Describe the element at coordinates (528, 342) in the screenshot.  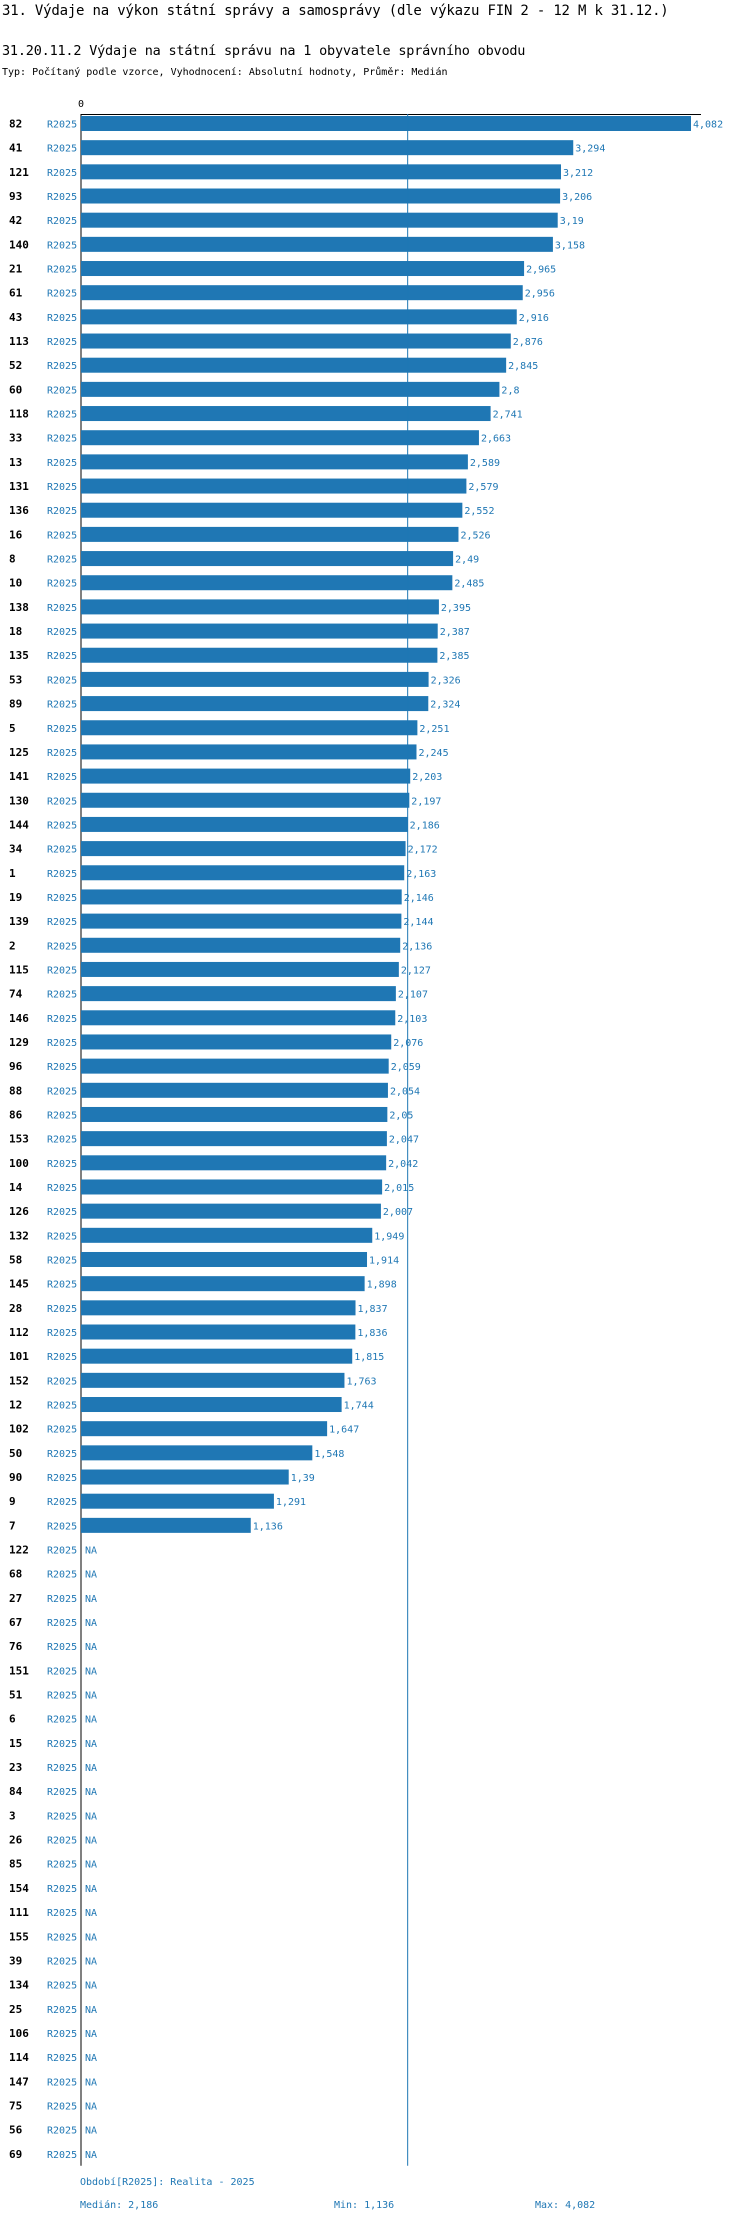
I see `data-label: 2,876` at that location.